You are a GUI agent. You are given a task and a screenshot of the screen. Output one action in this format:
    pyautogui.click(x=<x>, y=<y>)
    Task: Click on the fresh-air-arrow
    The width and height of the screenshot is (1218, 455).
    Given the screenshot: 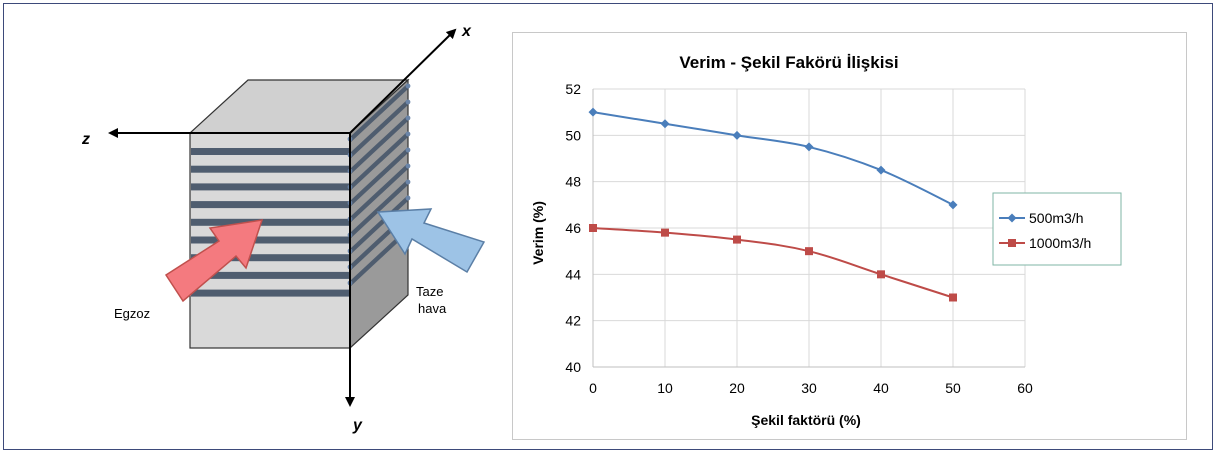 What is the action you would take?
    pyautogui.click(x=431, y=241)
    